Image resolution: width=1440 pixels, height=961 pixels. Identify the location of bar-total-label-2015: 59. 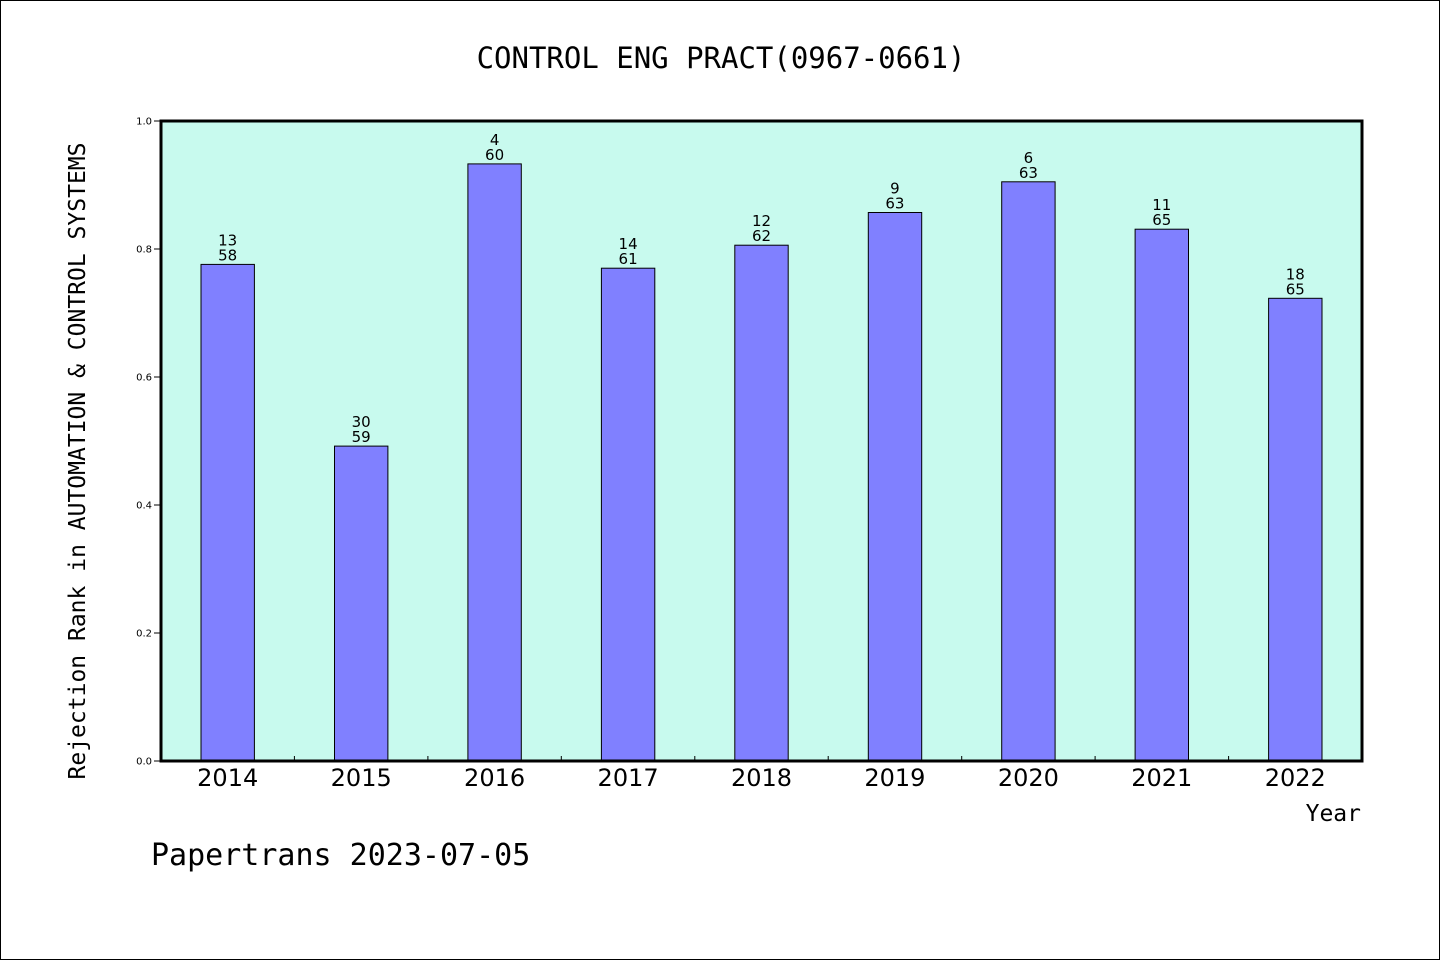
(361, 437).